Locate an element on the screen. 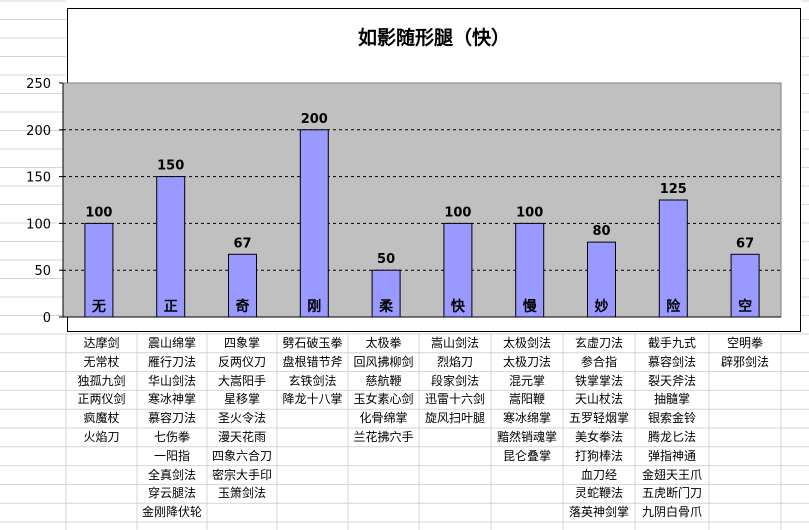  table-cell: 大嵩阳手 is located at coordinates (241, 380).